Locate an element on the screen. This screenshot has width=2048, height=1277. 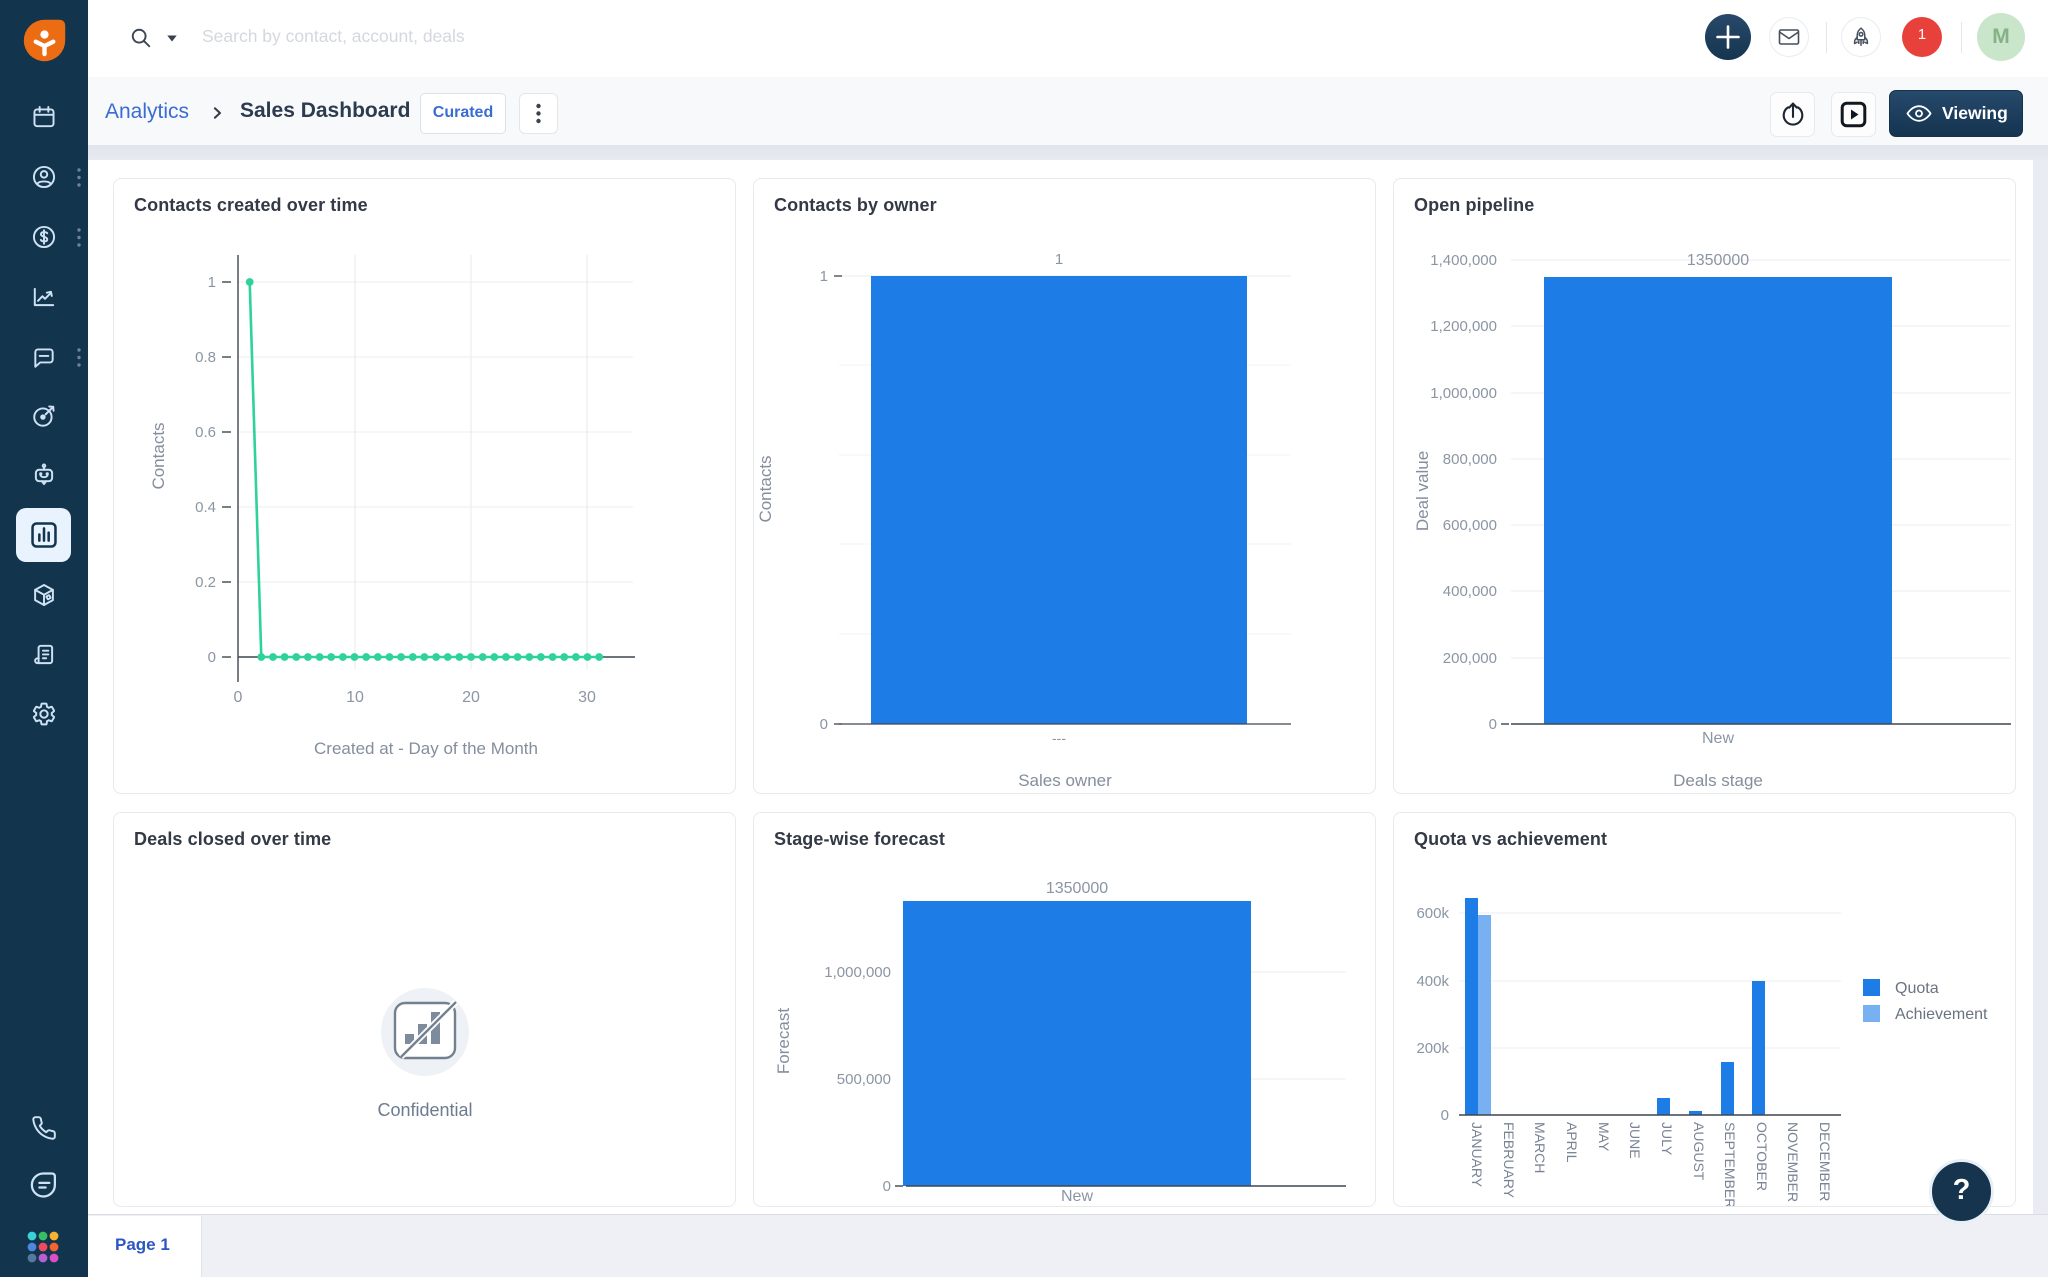
svg-text: 500,000 is located at coordinates (864, 1079).